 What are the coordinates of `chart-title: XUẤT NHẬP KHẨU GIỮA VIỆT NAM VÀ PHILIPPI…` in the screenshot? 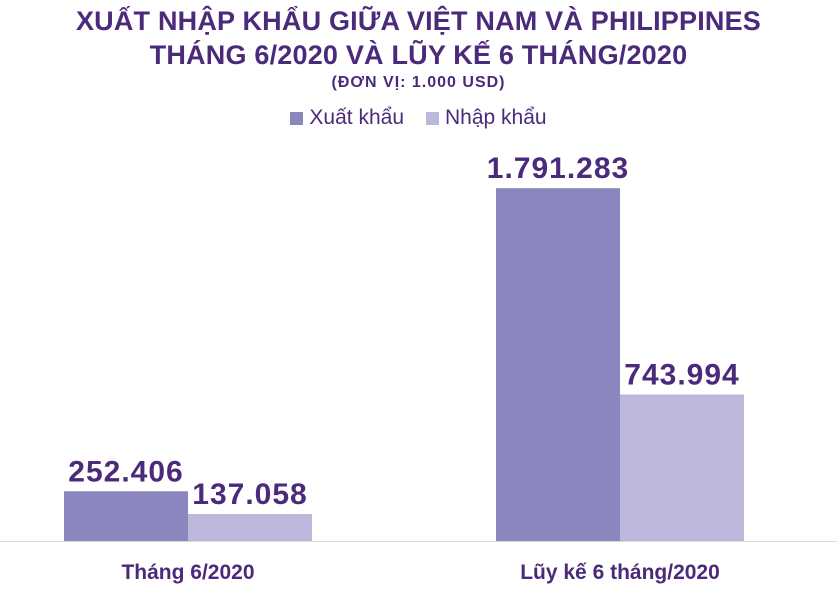 It's located at (418, 21).